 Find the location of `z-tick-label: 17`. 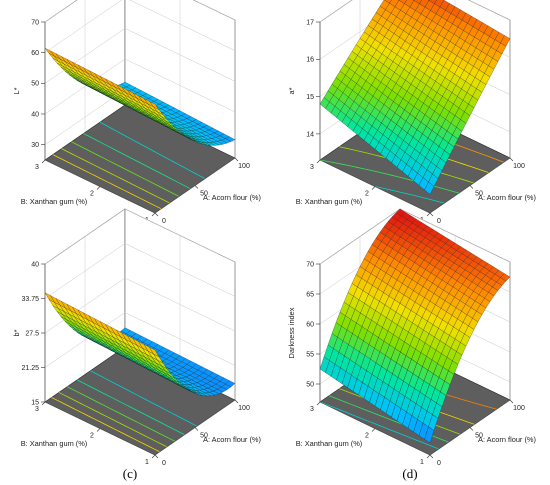

z-tick-label: 17 is located at coordinates (310, 22).